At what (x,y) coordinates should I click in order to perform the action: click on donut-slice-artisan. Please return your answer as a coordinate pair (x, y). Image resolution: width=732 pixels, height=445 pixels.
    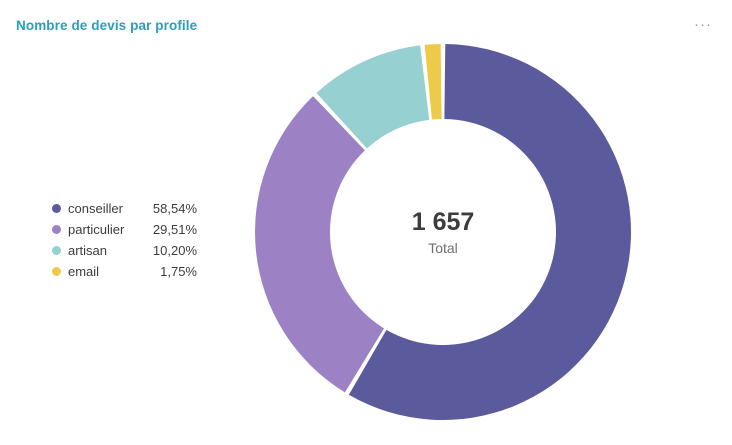
    Looking at the image, I should click on (373, 97).